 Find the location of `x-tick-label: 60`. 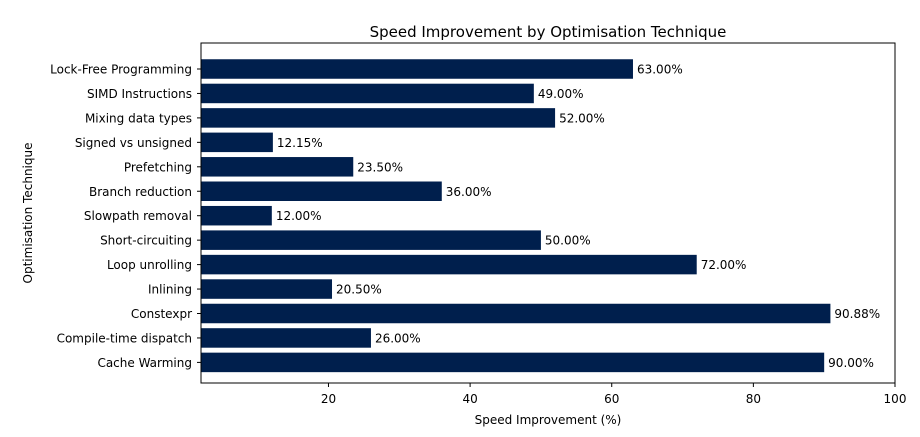

x-tick-label: 60 is located at coordinates (611, 399).